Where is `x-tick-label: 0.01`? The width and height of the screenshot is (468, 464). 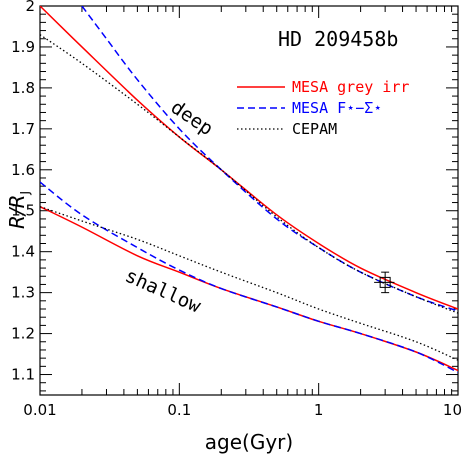
x-tick-label: 0.01 is located at coordinates (39, 410).